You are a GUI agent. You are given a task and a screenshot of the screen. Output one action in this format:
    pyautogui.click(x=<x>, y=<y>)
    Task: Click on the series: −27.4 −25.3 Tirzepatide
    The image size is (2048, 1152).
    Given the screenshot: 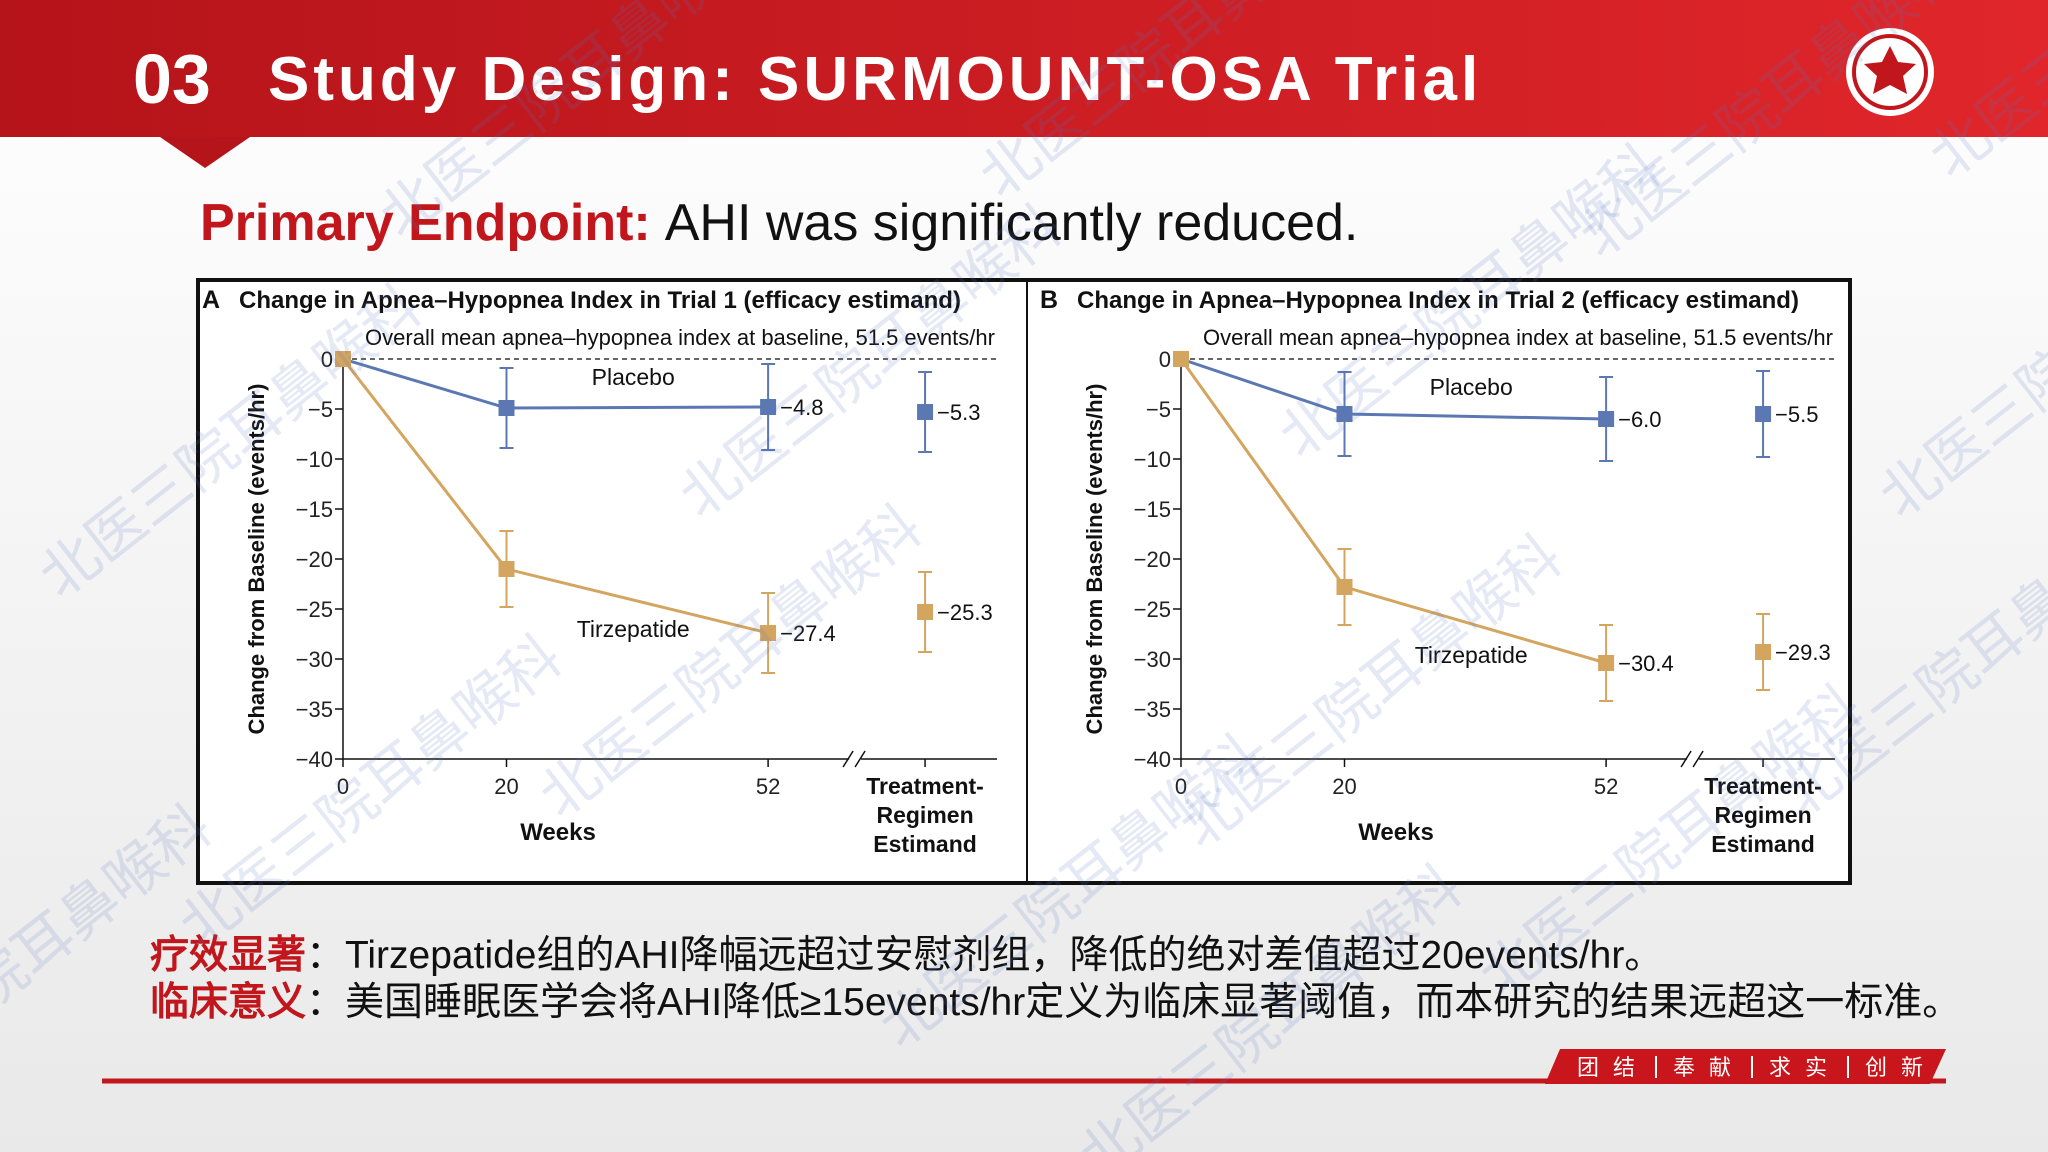 What is the action you would take?
    pyautogui.click(x=664, y=512)
    